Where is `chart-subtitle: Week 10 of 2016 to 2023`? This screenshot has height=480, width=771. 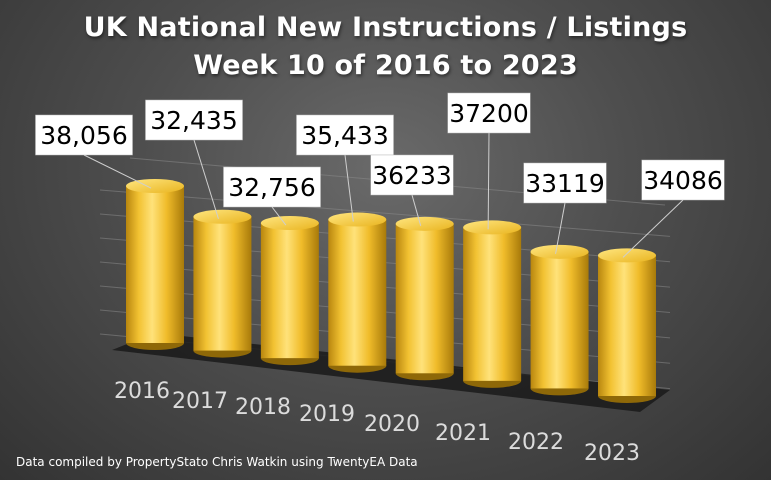 chart-subtitle: Week 10 of 2016 to 2023 is located at coordinates (385, 65).